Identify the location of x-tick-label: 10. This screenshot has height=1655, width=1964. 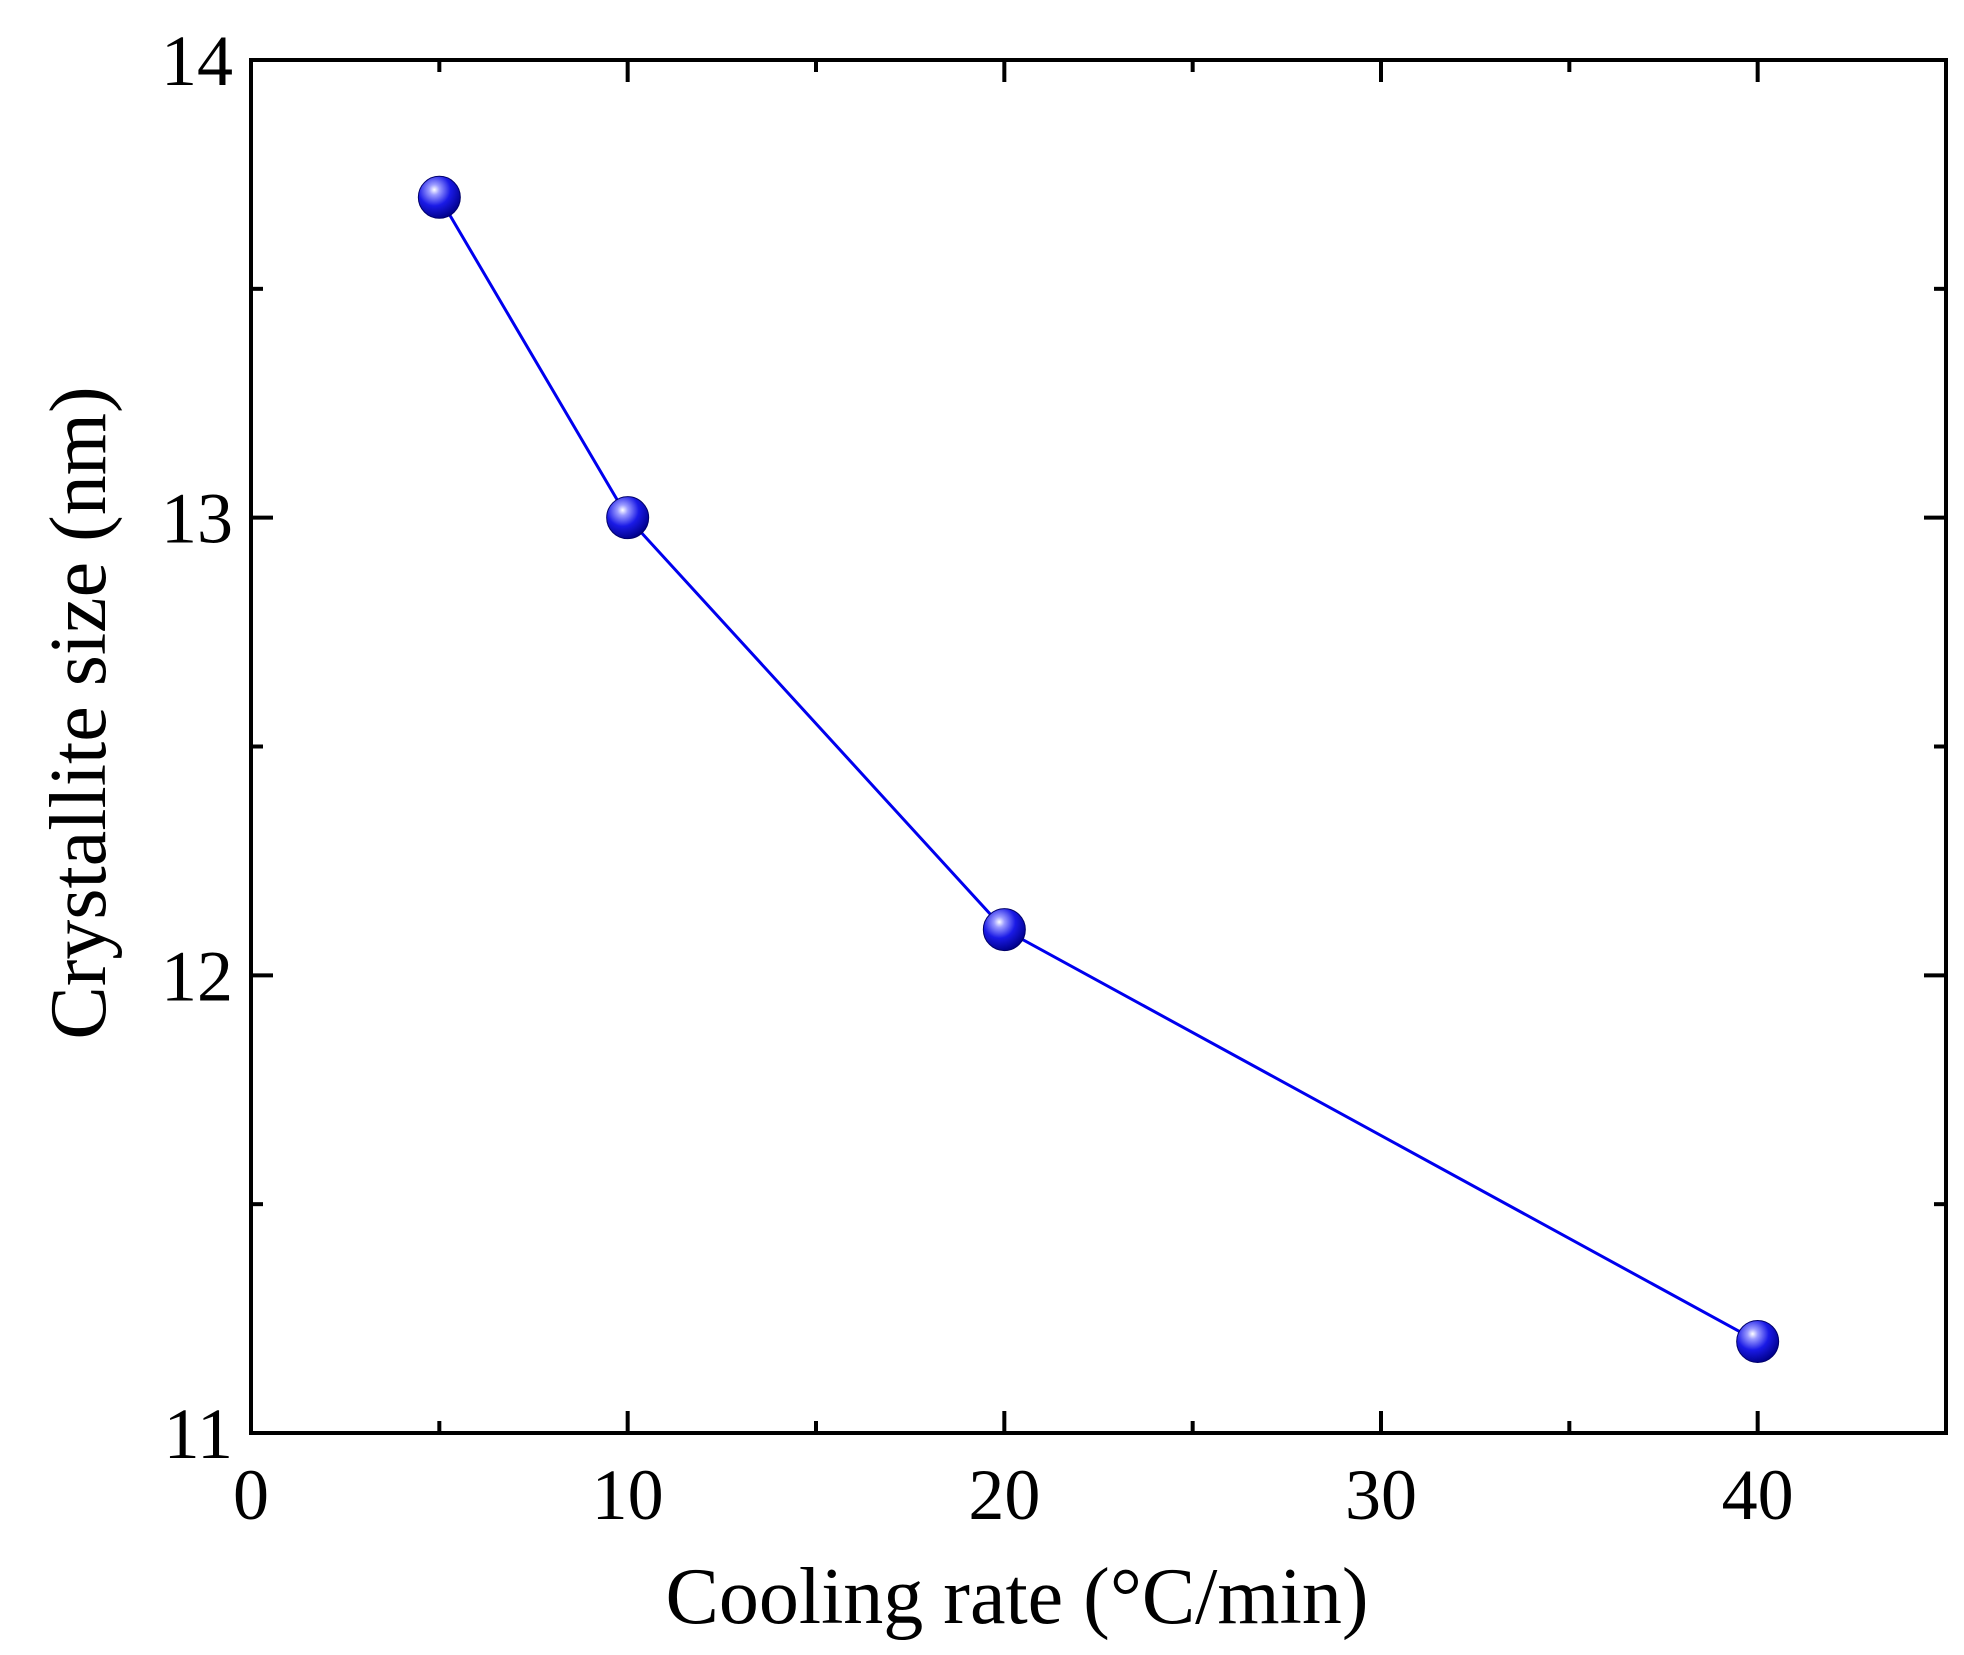
(628, 1495).